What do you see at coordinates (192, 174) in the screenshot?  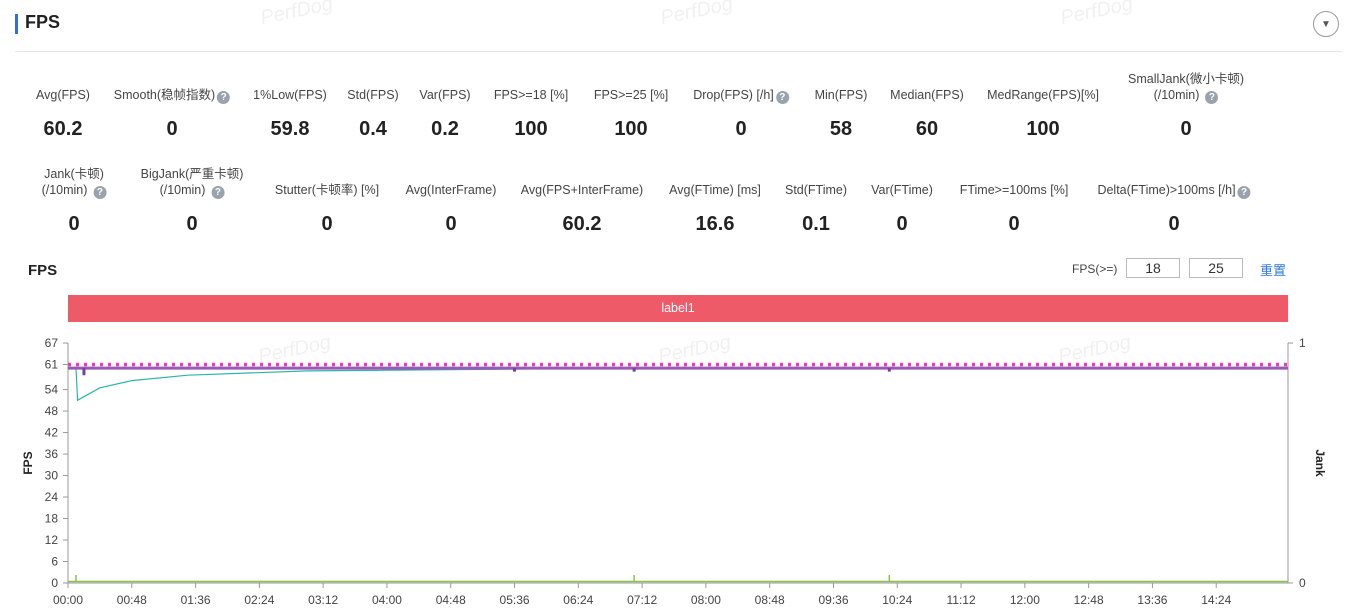 I see `metric-label-text: BigJank(严重卡顿)` at bounding box center [192, 174].